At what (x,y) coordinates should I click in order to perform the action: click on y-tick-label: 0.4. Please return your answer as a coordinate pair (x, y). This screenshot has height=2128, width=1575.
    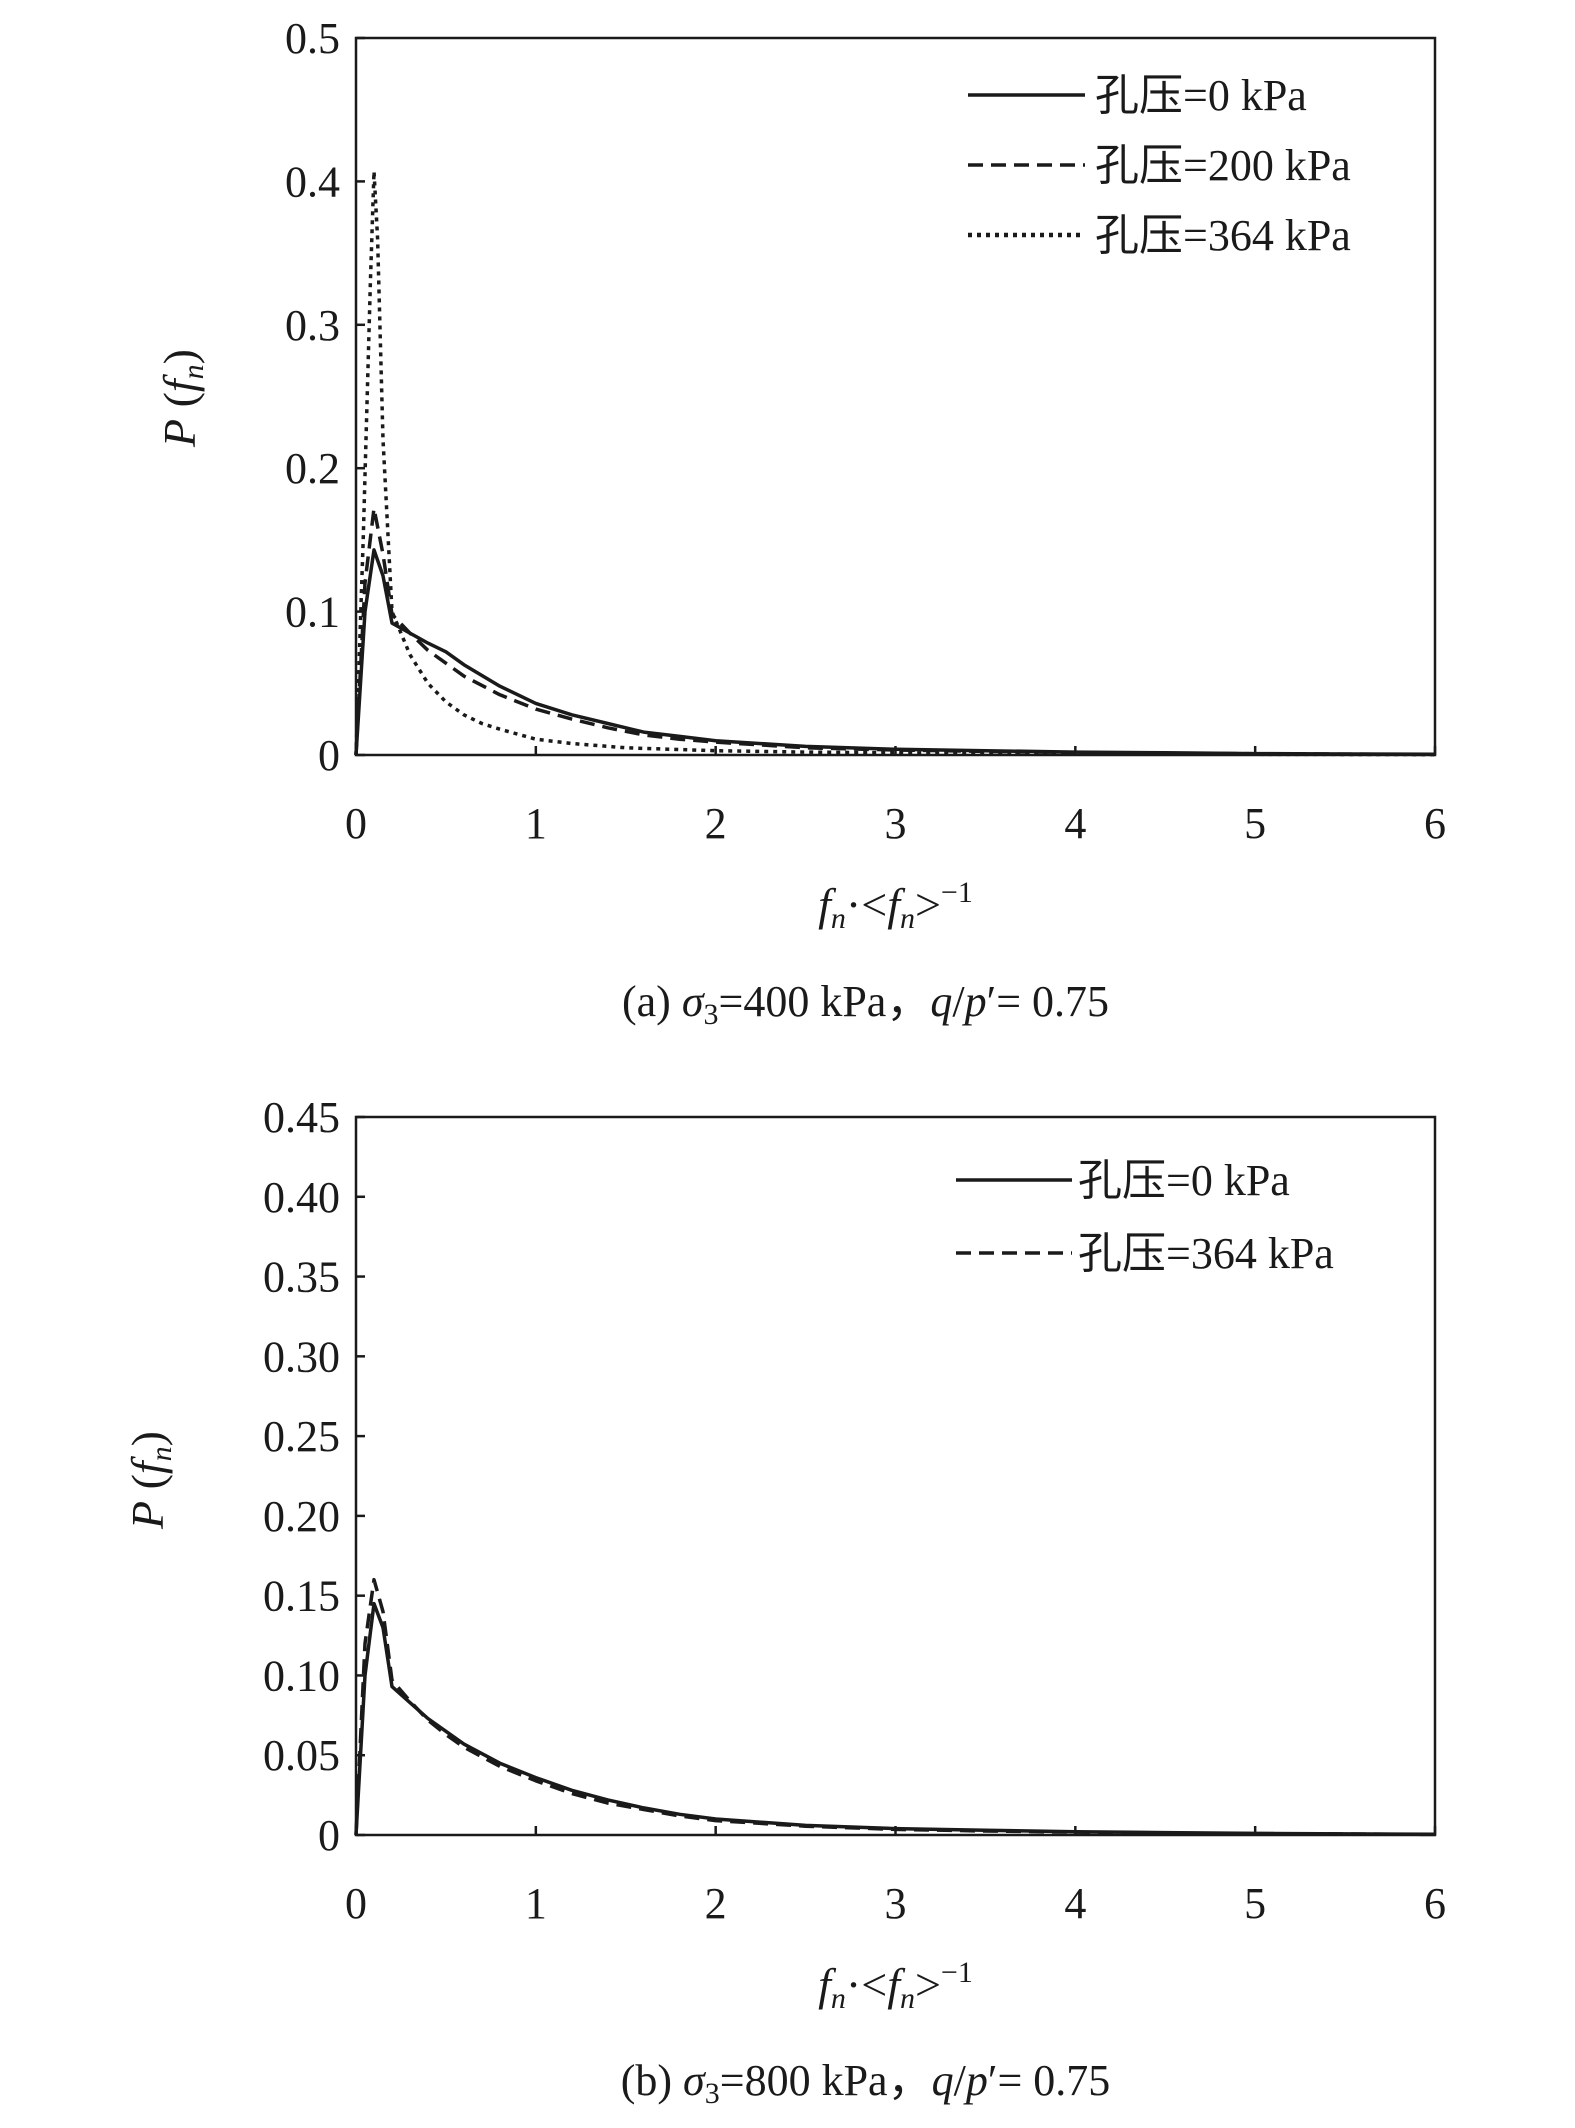
    Looking at the image, I should click on (312, 181).